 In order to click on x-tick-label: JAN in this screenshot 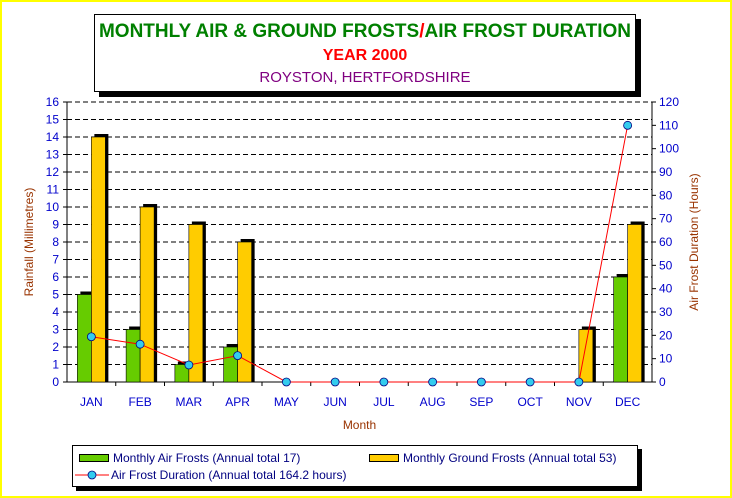, I will do `click(91, 402)`.